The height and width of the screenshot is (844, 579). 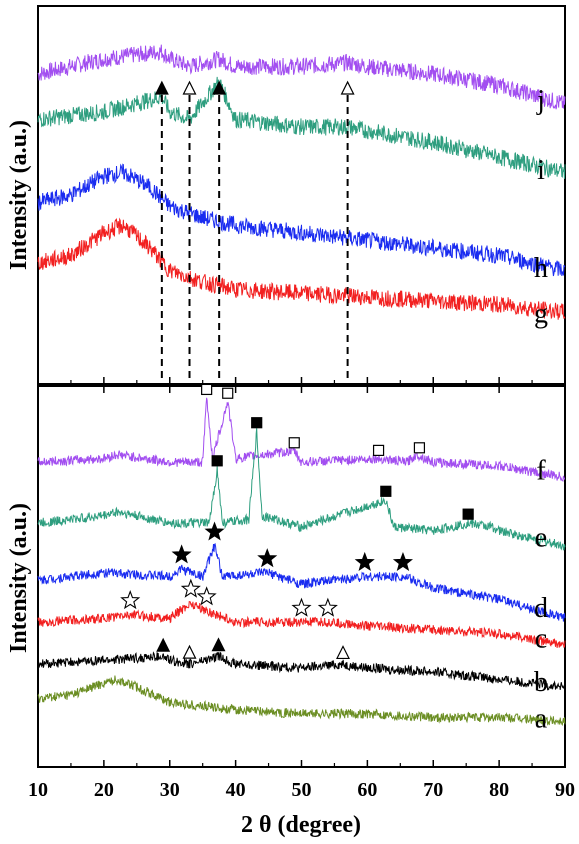 What do you see at coordinates (541, 718) in the screenshot?
I see `curve-label-a: a` at bounding box center [541, 718].